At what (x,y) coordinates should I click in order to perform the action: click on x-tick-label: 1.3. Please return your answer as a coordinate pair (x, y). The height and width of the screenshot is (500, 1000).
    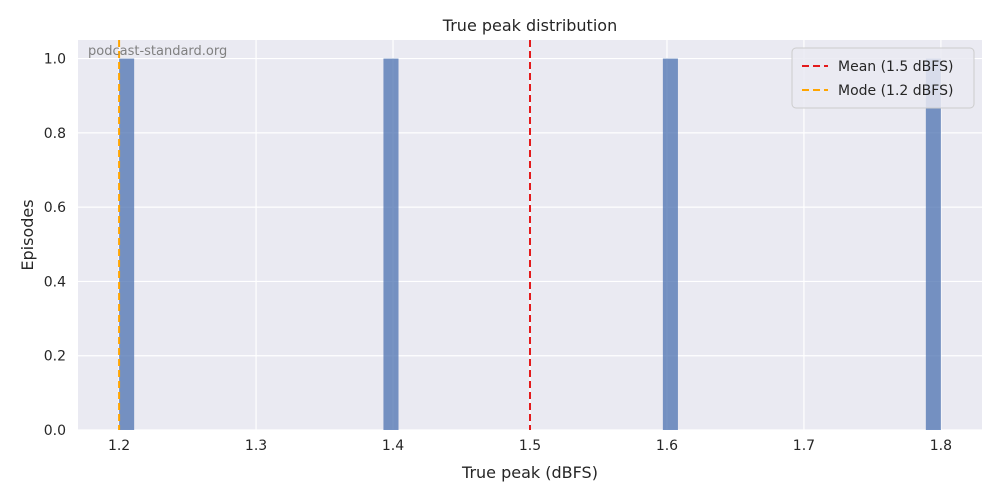
    Looking at the image, I should click on (256, 446).